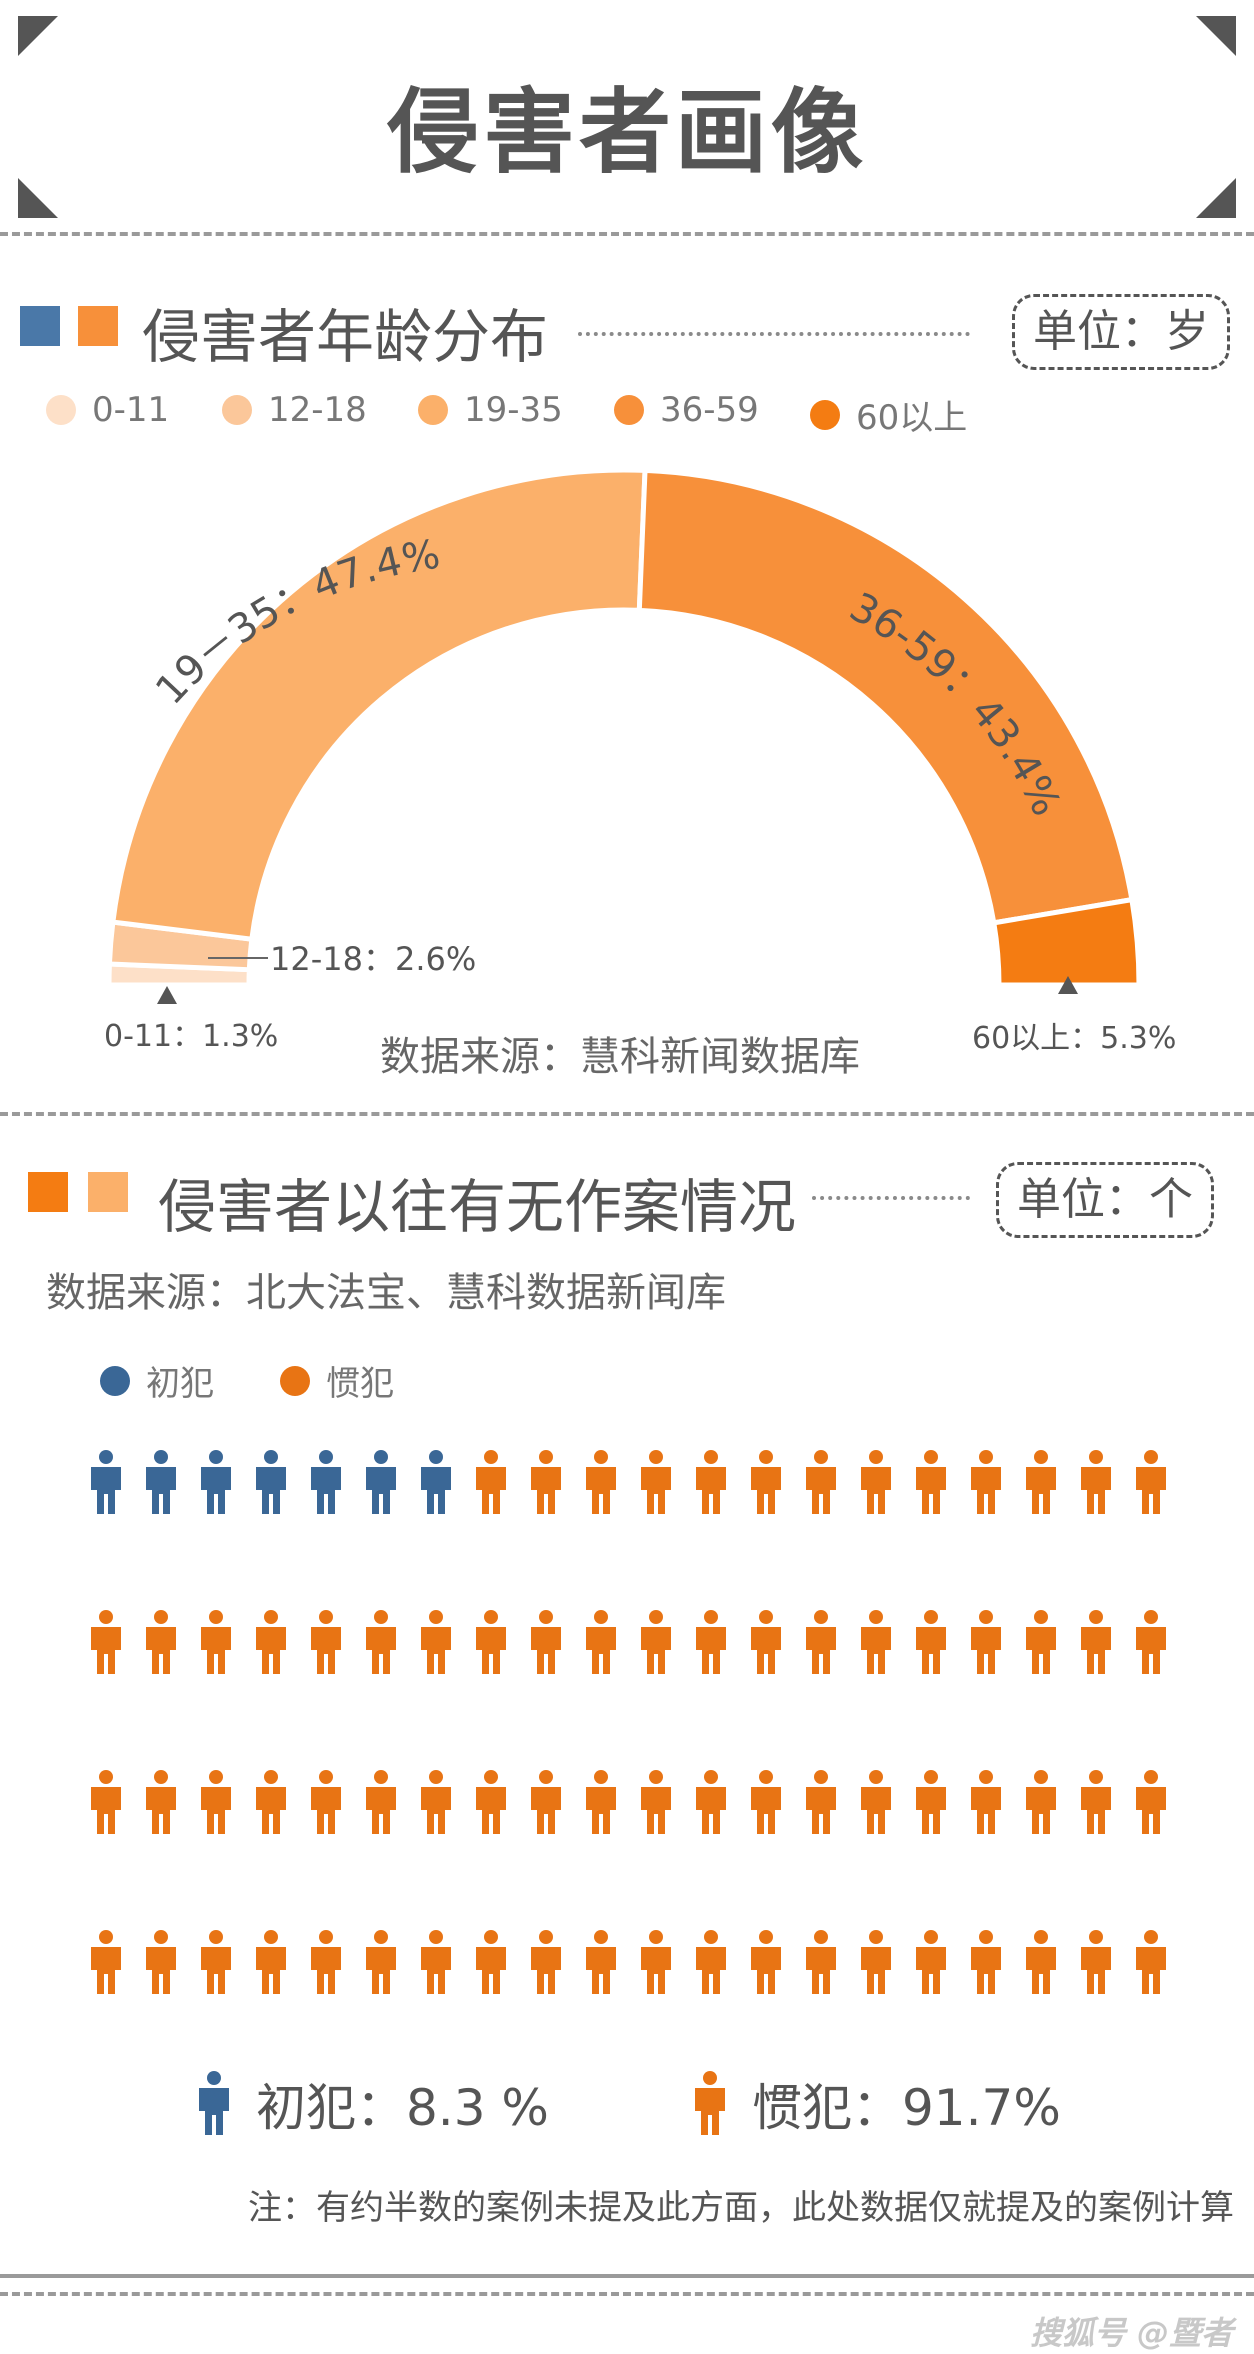 This screenshot has height=2354, width=1254. Describe the element at coordinates (294, 410) in the screenshot. I see `age-legend-item-1: 12-18` at that location.